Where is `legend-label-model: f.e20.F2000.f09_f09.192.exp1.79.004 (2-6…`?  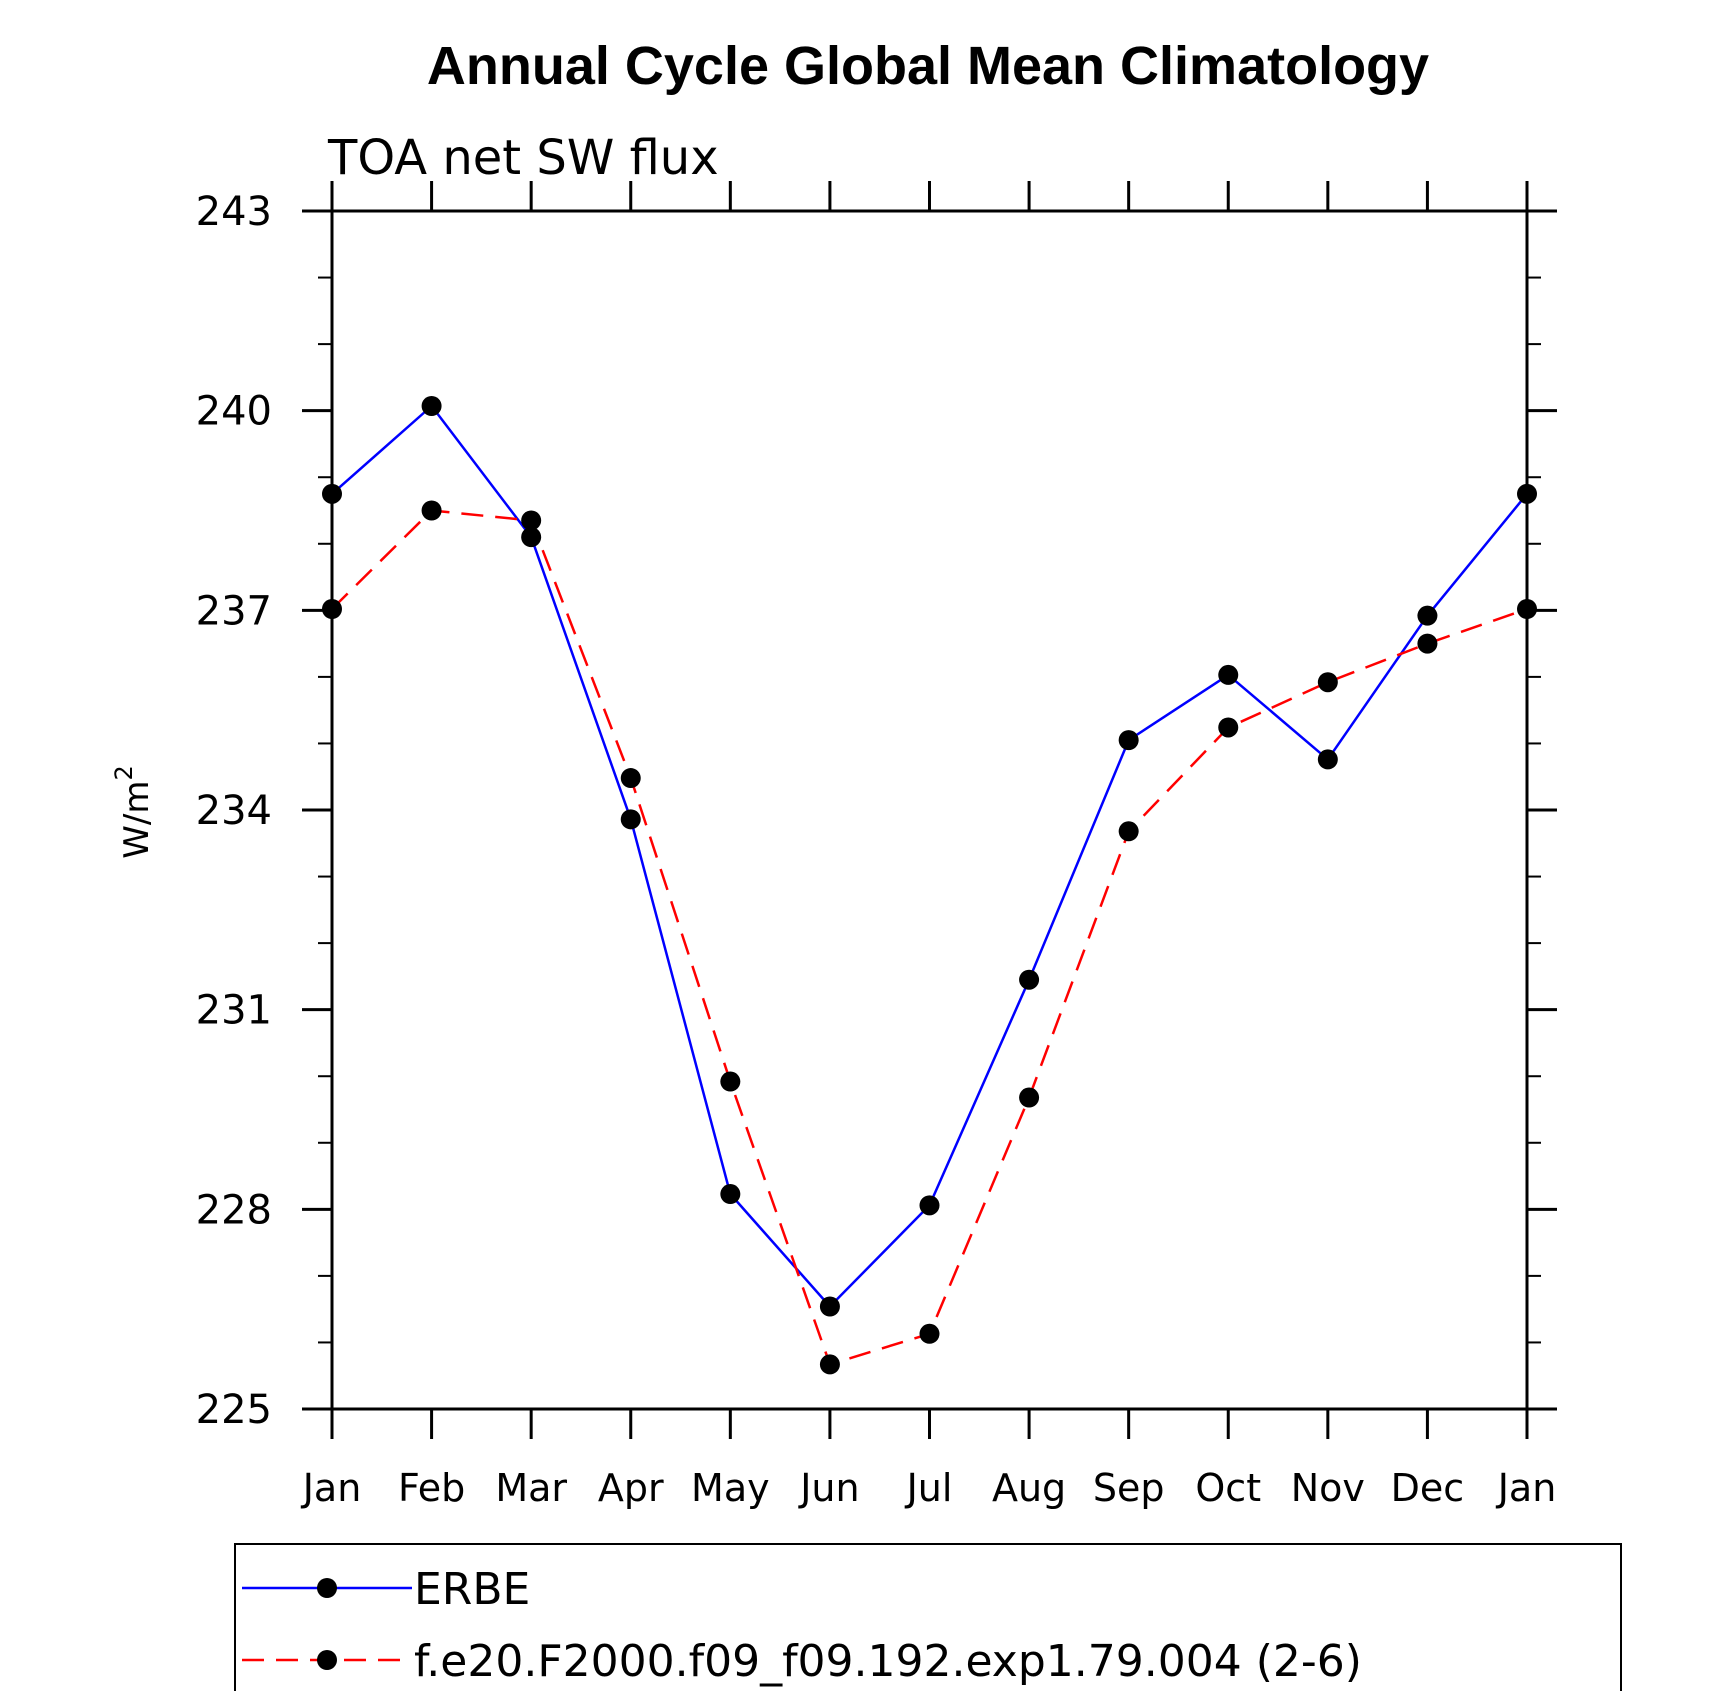
legend-label-model: f.e20.F2000.f09_f09.192.exp1.79.004 (2-6… is located at coordinates (888, 1661).